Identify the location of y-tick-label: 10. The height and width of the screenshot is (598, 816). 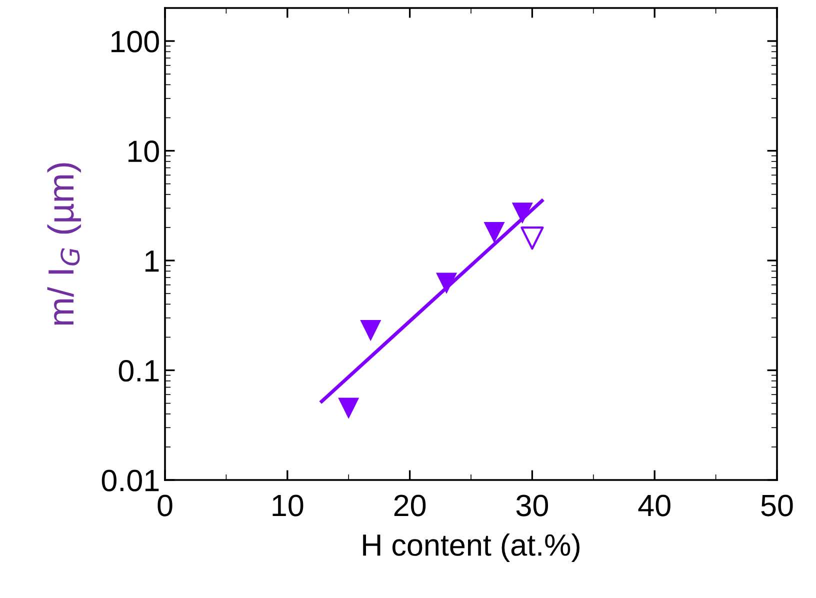
(143, 151).